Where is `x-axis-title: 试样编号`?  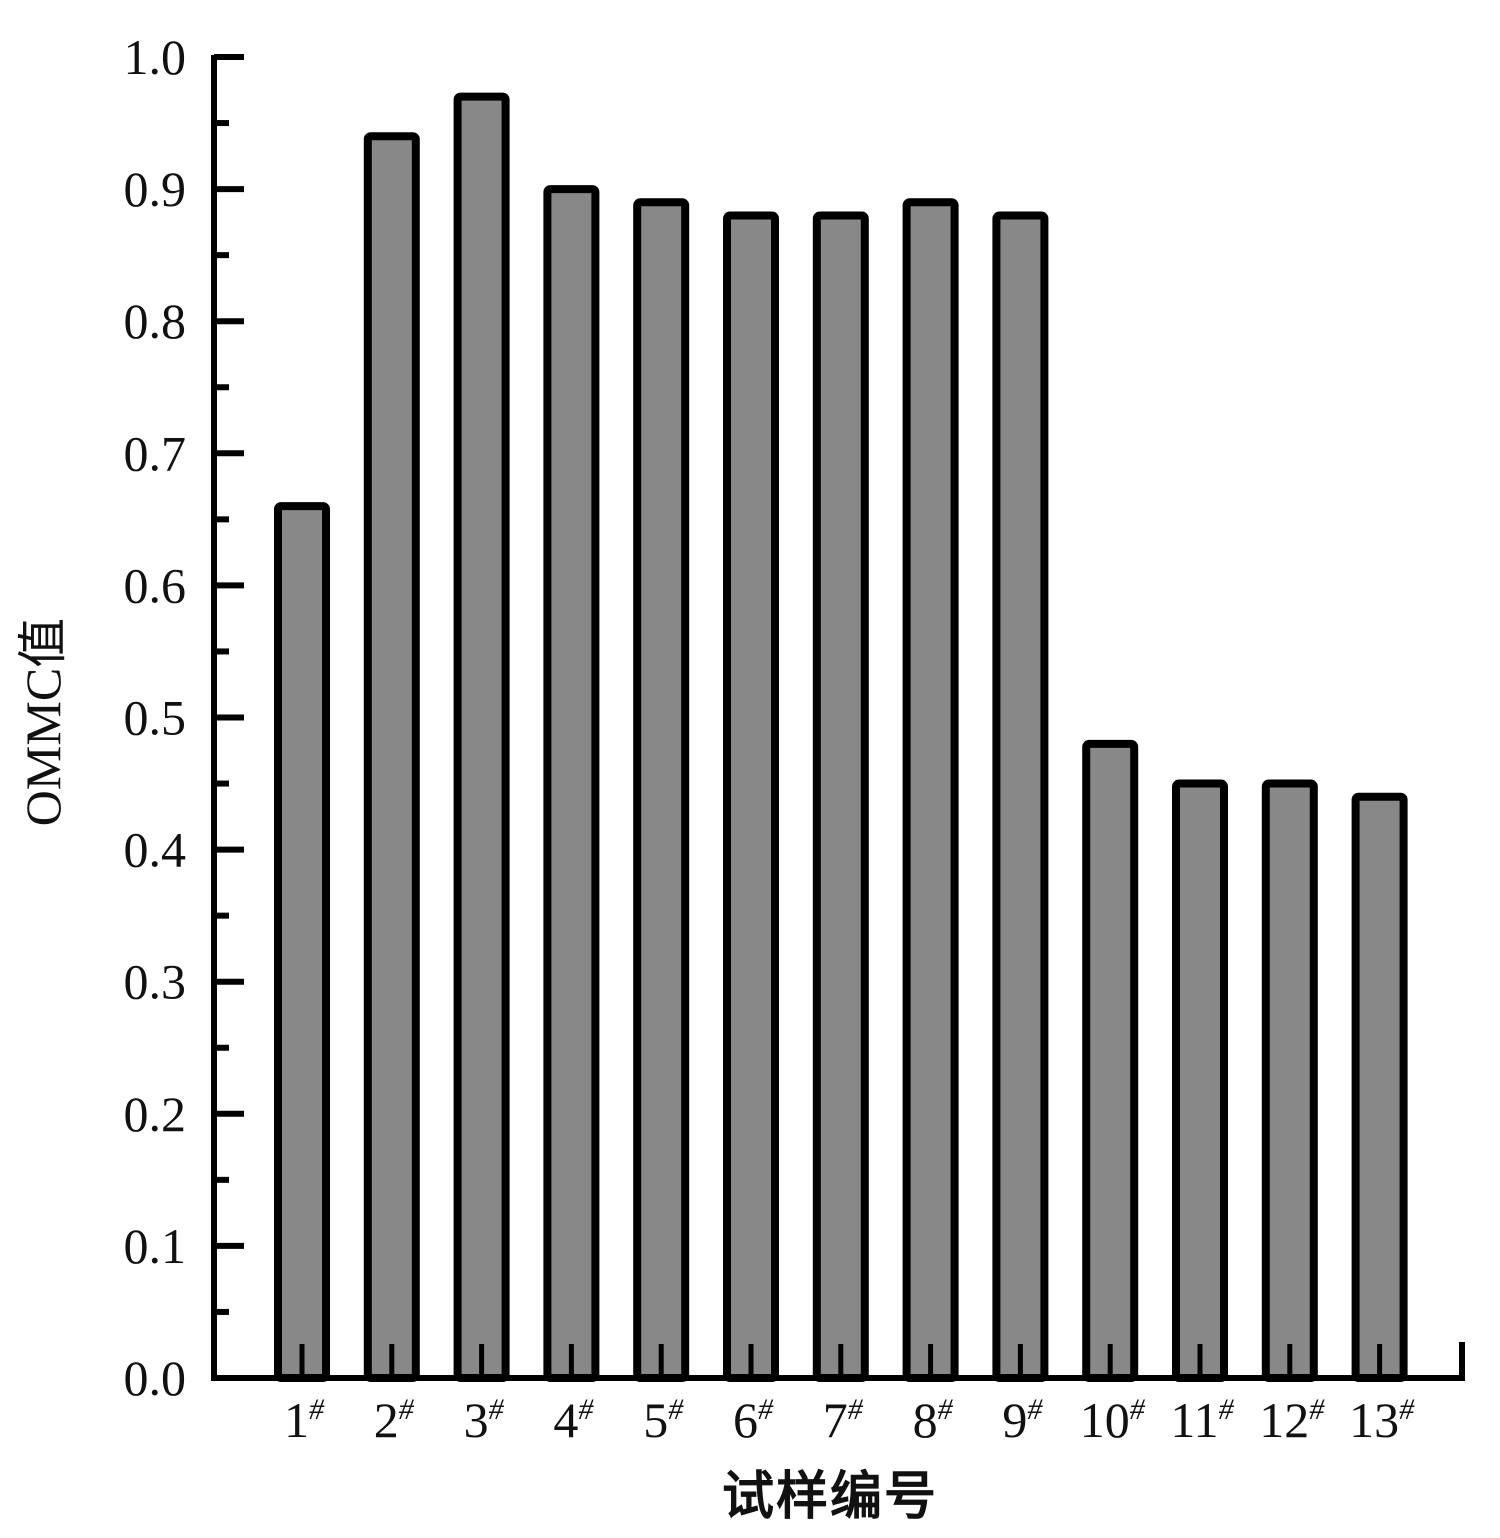
x-axis-title: 试样编号 is located at coordinates (830, 1497).